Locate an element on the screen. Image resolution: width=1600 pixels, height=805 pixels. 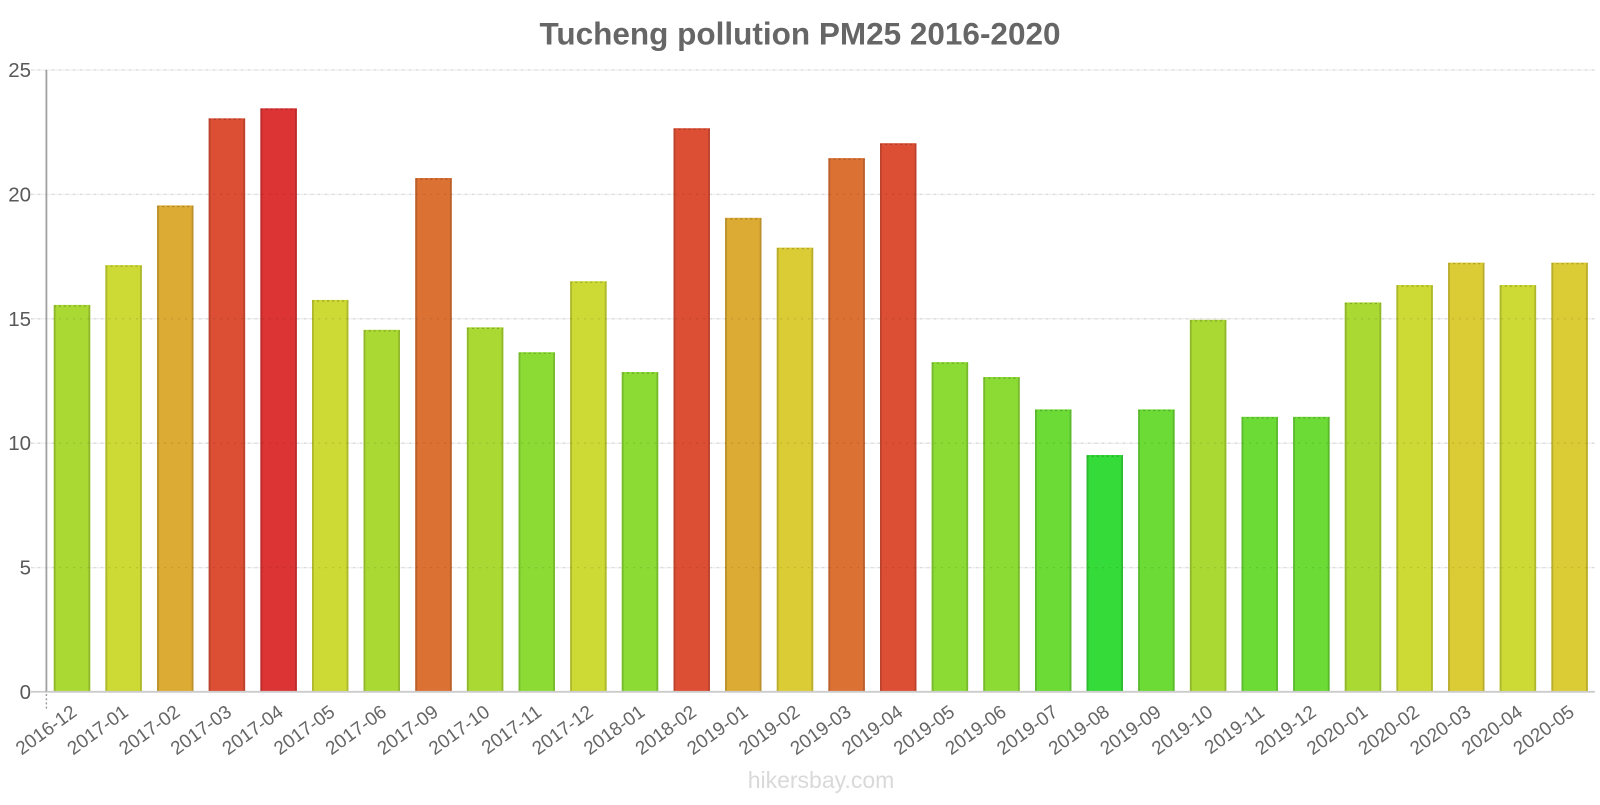
svg-text:Tucheng pollution PM25 2016-20: Tucheng pollution PM25 2016-2020 is located at coordinates (799, 34).